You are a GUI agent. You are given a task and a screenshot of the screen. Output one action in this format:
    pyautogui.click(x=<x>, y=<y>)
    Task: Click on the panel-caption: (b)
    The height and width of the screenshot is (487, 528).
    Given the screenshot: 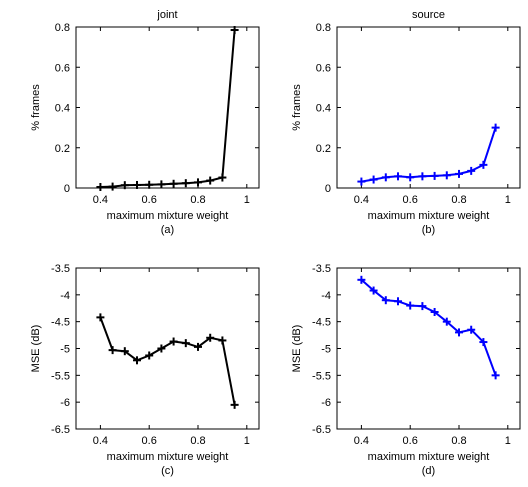 What is the action you would take?
    pyautogui.click(x=428, y=230)
    